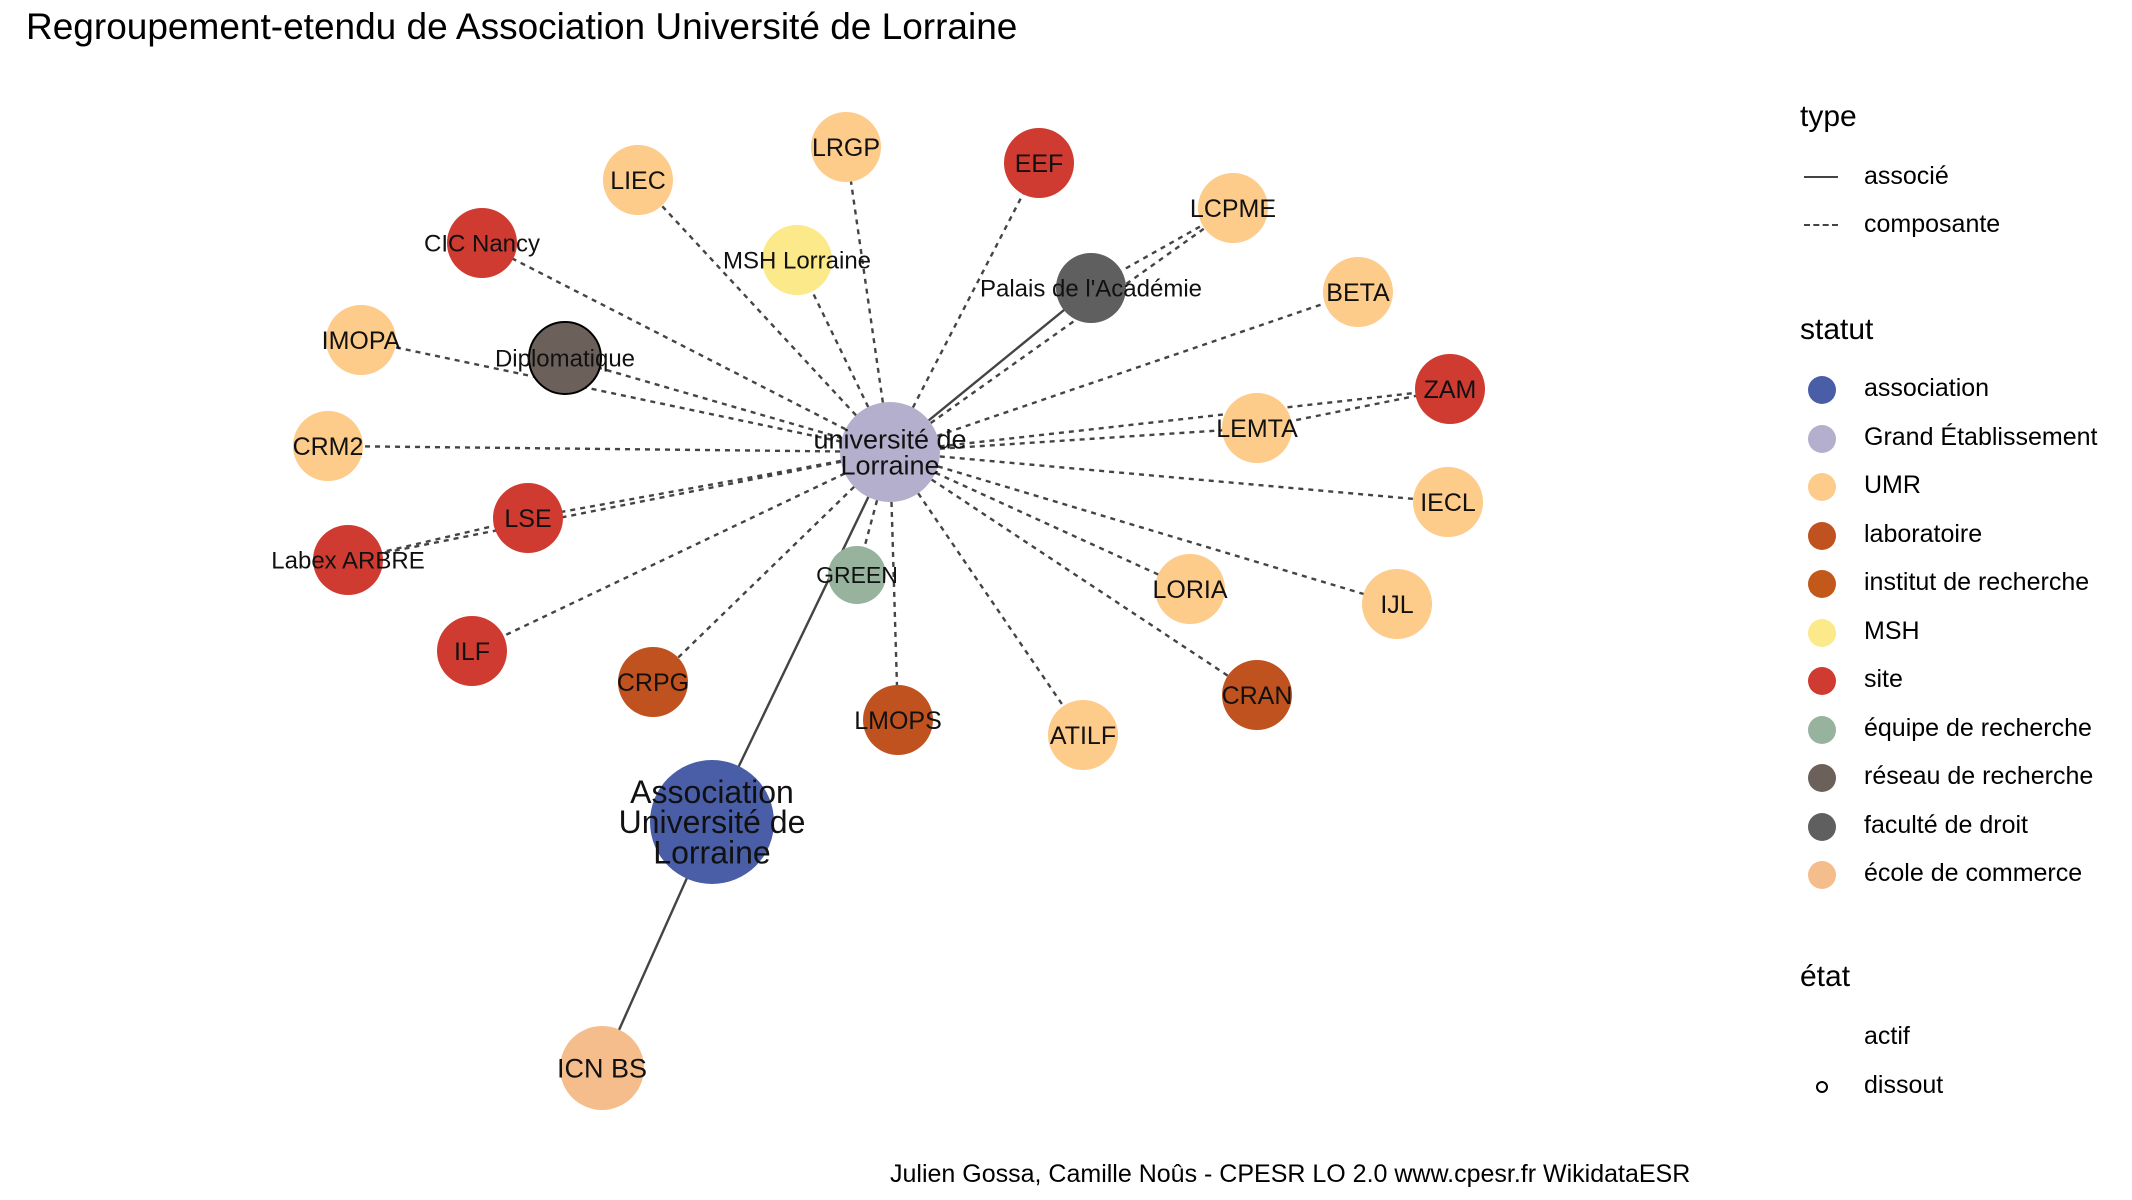 The width and height of the screenshot is (2132, 1200). What do you see at coordinates (1932, 224) in the screenshot?
I see `legend-type-composante-label: composante` at bounding box center [1932, 224].